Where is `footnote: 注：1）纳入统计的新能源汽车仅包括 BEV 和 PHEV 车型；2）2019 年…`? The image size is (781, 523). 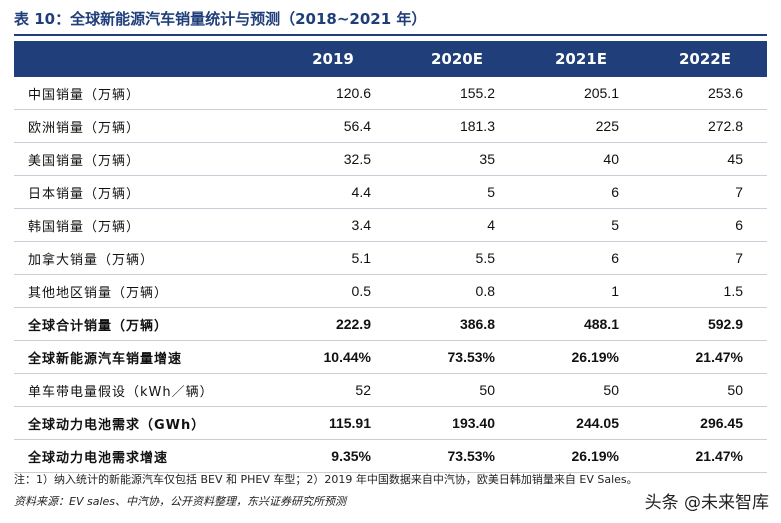 footnote: 注：1）纳入统计的新能源汽车仅包括 BEV 和 PHEV 车型；2）2019 年… is located at coordinates (326, 479).